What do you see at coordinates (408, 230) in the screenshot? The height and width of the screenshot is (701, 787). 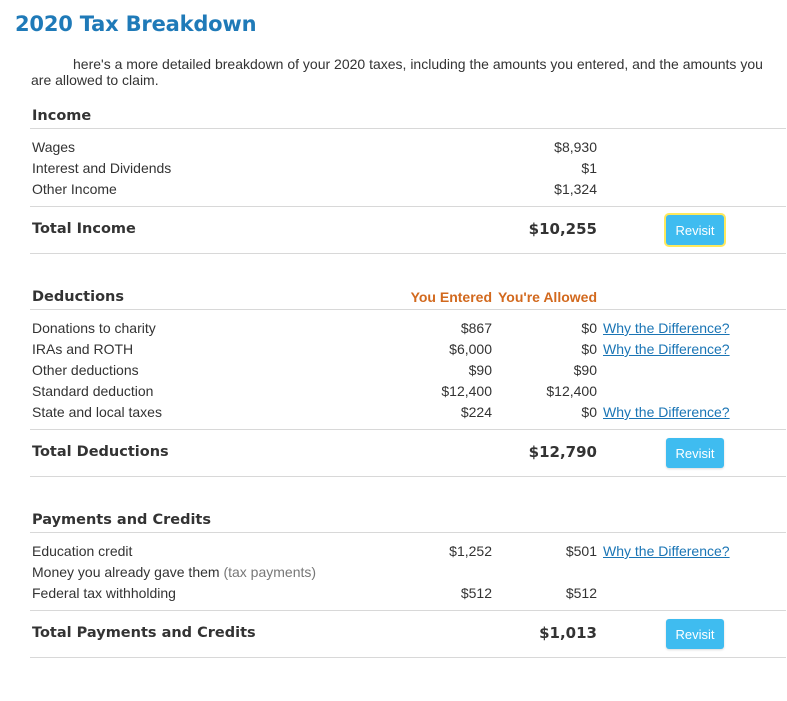 I see `income-total-row: Total Income $10,255 Revisit` at bounding box center [408, 230].